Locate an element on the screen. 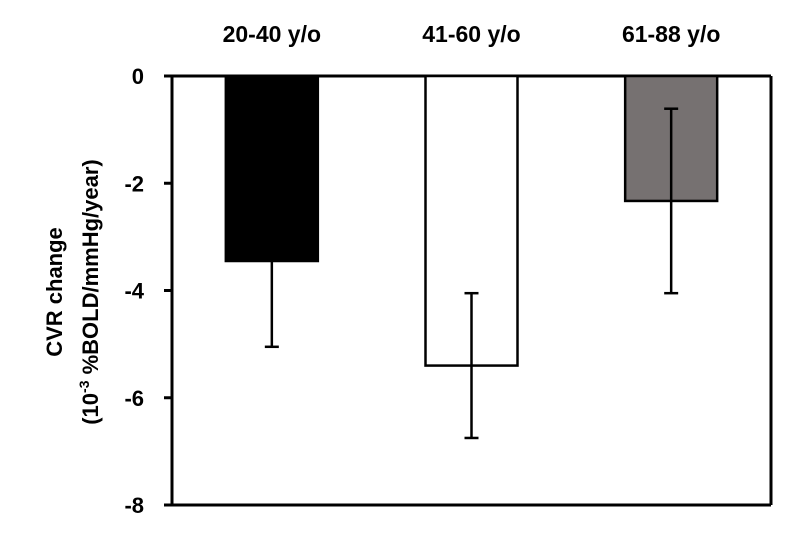 The width and height of the screenshot is (795, 536). y-ticks: 0 -2 -4 -6 -8 is located at coordinates (148, 291).